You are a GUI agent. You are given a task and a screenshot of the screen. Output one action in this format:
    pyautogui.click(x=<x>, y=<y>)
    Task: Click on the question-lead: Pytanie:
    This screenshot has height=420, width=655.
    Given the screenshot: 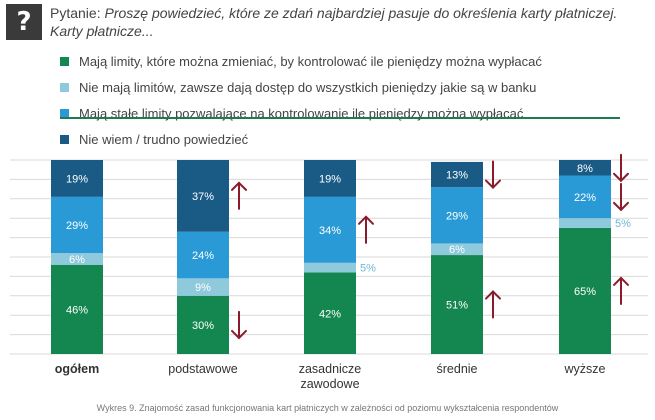 What is the action you would take?
    pyautogui.click(x=75, y=13)
    